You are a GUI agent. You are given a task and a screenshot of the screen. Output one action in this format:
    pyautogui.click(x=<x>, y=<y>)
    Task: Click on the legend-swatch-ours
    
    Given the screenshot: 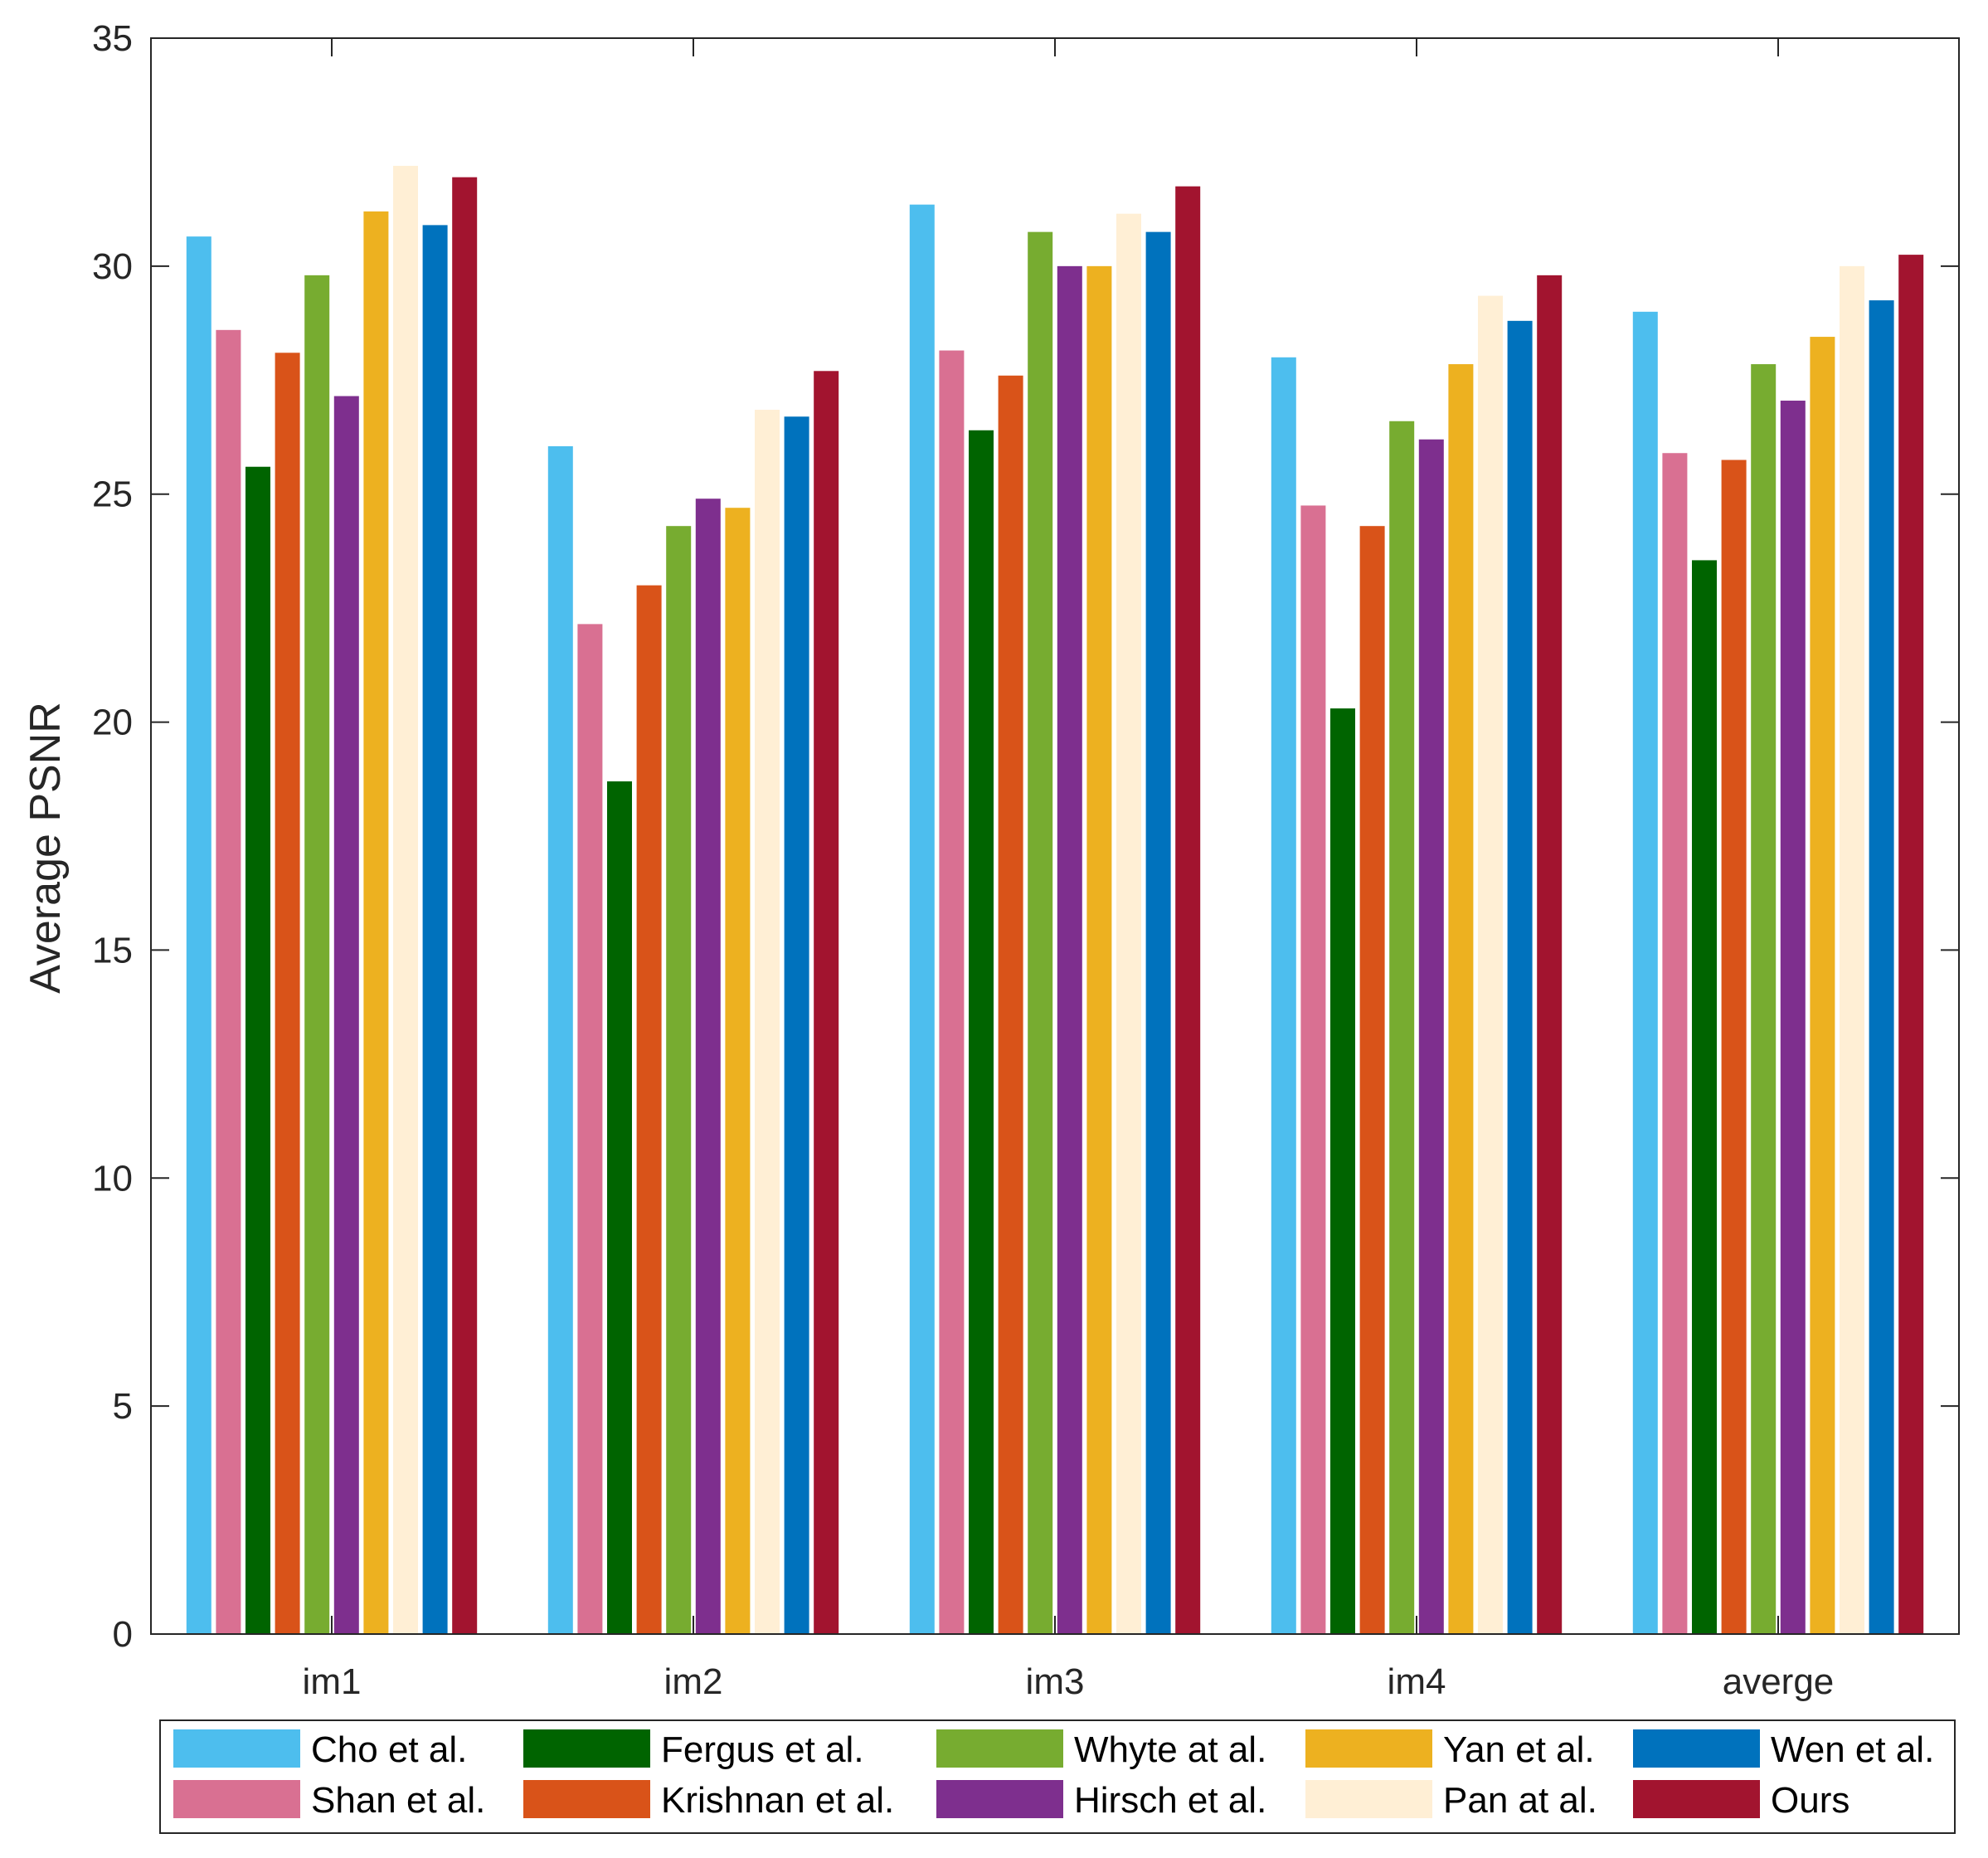 What is the action you would take?
    pyautogui.click(x=1696, y=1799)
    